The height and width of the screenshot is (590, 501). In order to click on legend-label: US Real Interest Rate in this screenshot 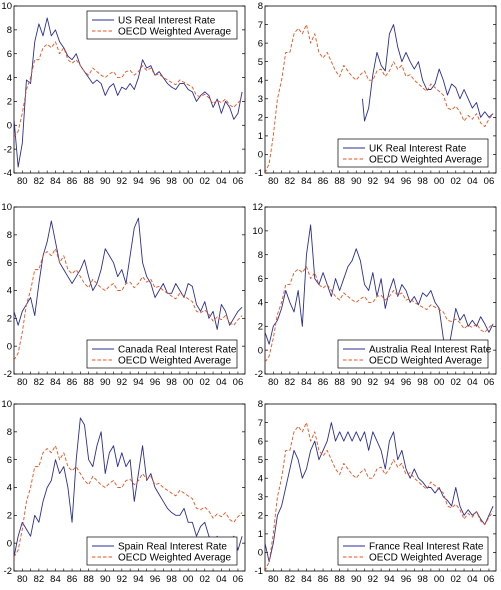, I will do `click(167, 21)`.